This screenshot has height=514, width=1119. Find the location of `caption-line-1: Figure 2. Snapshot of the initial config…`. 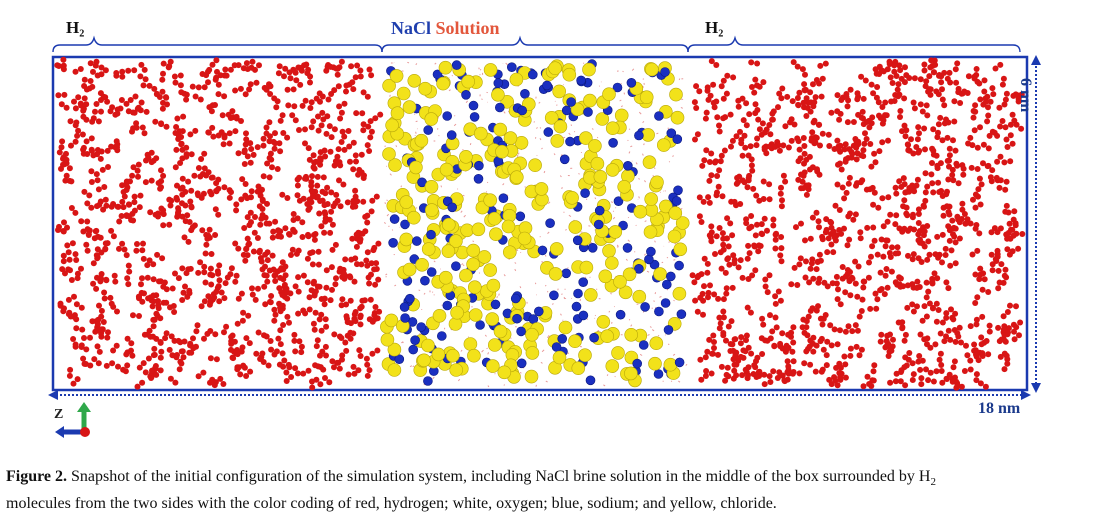

caption-line-1: Figure 2. Snapshot of the initial config… is located at coordinates (560, 479).